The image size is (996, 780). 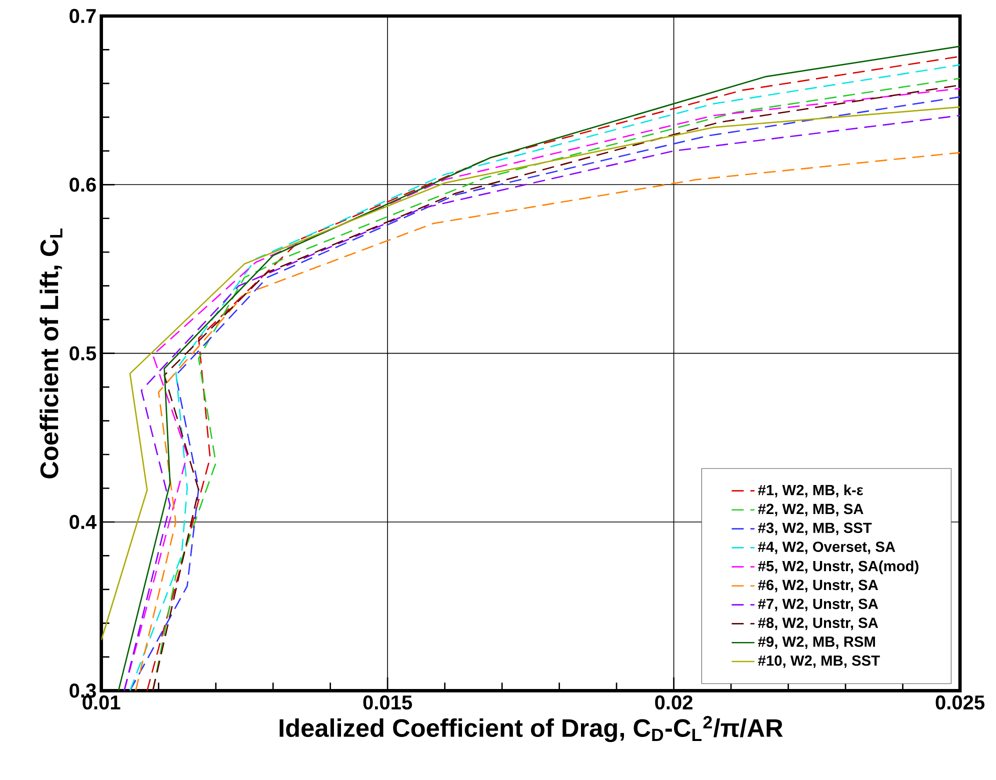 I want to click on x-tick-label: 0.015, so click(x=387, y=702).